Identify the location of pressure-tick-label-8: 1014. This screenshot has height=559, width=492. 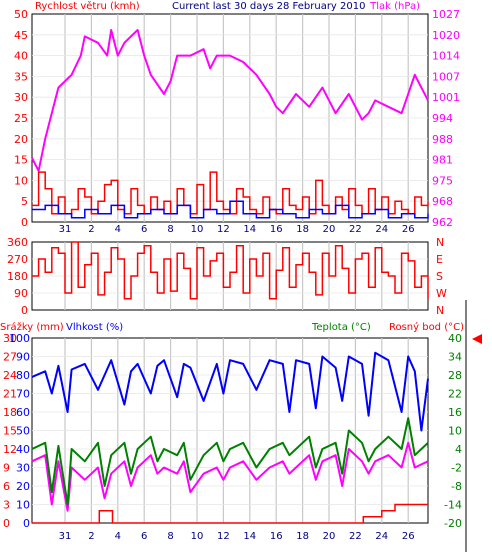
(446, 56).